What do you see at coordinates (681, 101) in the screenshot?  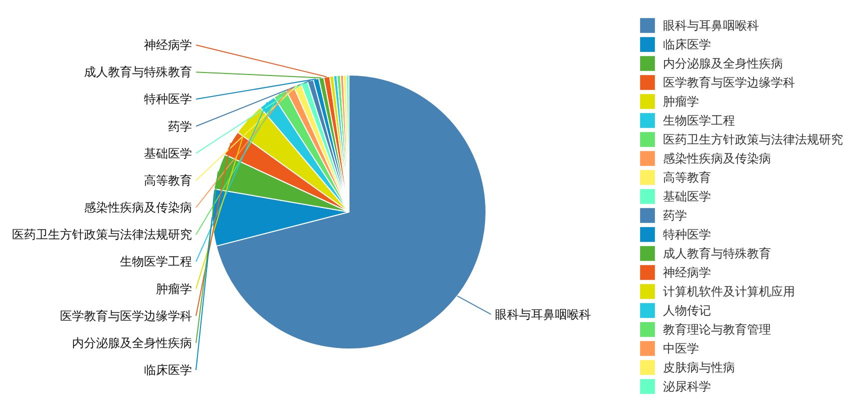 I see `legend-label: 肿瘤学` at bounding box center [681, 101].